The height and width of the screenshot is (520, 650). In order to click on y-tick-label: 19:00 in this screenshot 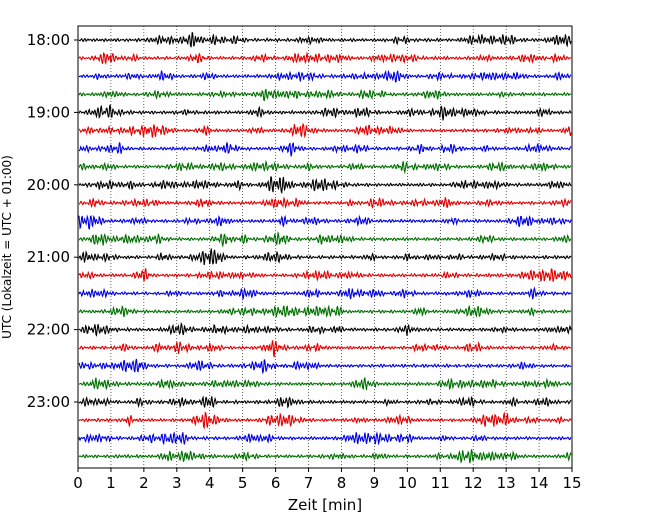, I will do `click(48, 112)`.